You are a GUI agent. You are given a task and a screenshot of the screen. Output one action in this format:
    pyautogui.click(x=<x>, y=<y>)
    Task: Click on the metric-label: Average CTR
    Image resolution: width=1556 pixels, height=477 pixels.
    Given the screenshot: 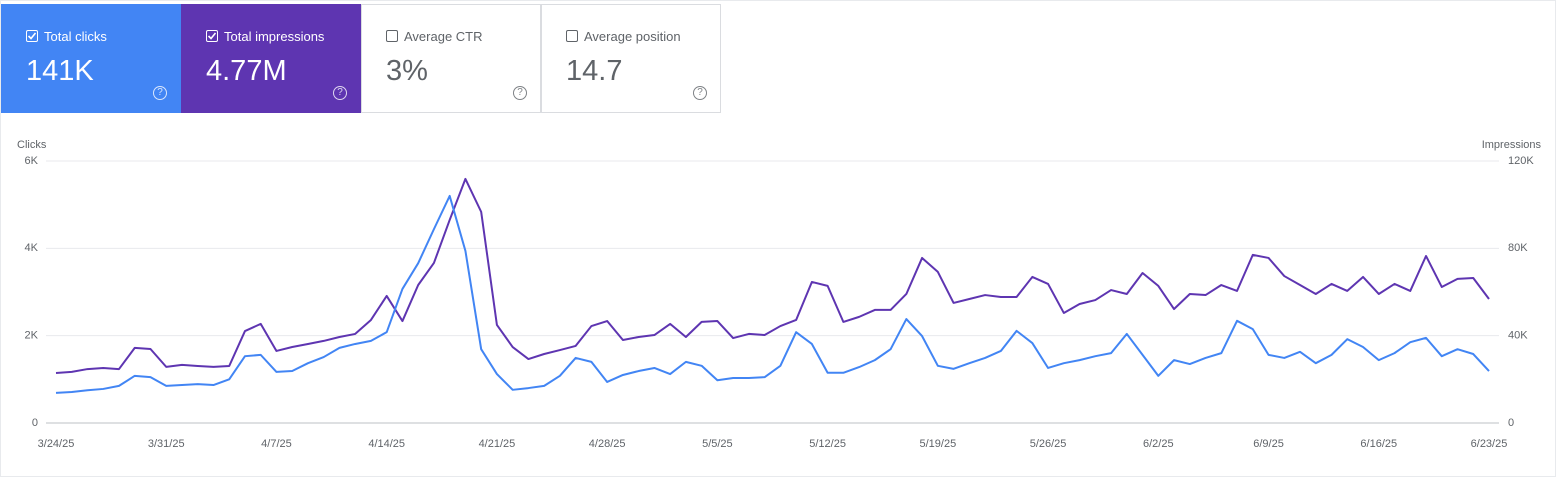 What is the action you would take?
    pyautogui.click(x=443, y=36)
    